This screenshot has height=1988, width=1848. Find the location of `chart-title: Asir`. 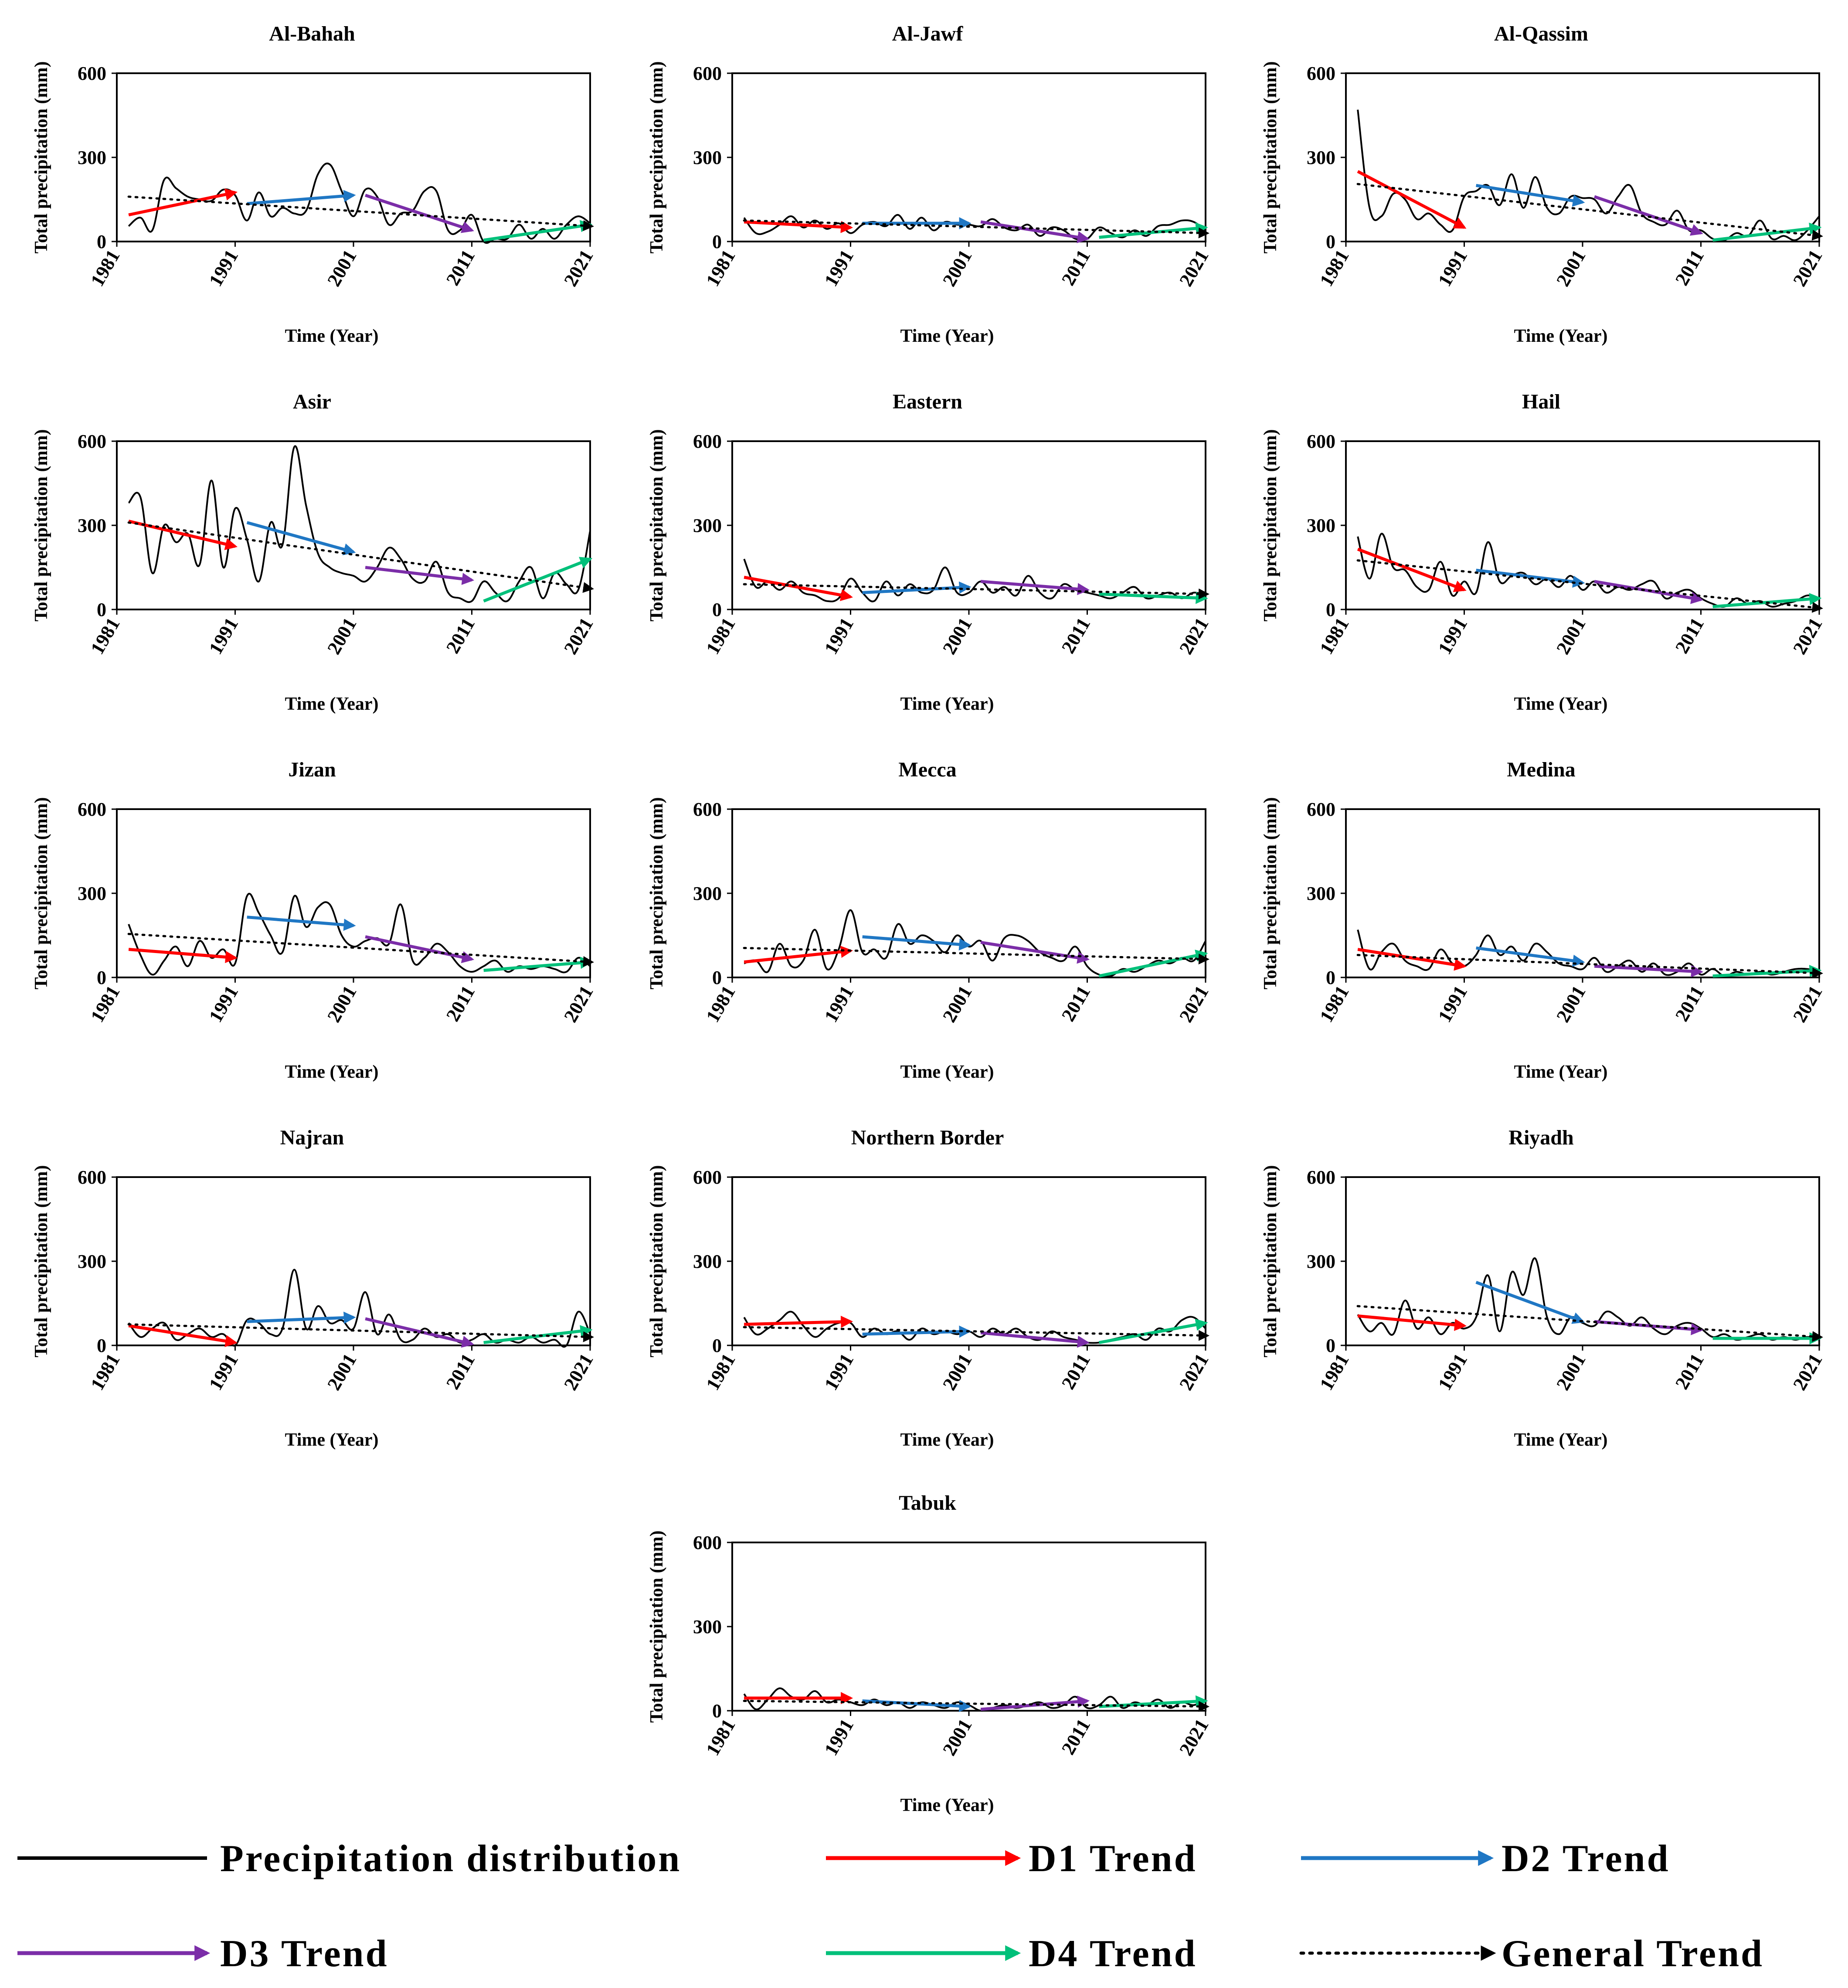

chart-title: Asir is located at coordinates (312, 402).